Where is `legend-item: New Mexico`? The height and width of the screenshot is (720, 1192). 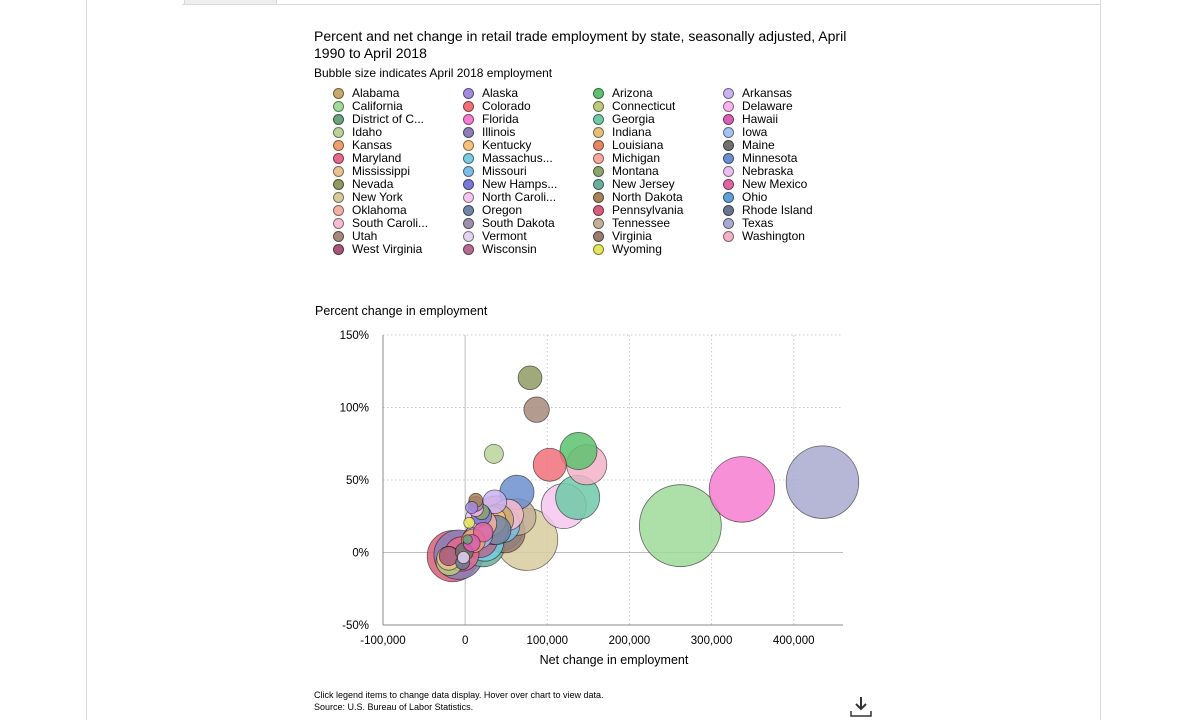
legend-item: New Mexico is located at coordinates (765, 184).